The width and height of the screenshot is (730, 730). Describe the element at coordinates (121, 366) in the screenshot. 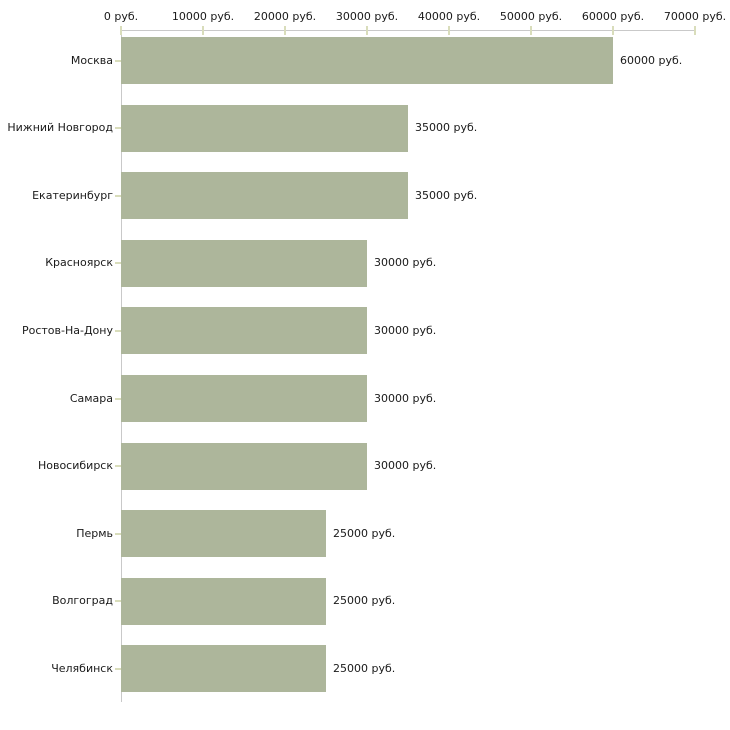

I see `y-axis-line` at that location.